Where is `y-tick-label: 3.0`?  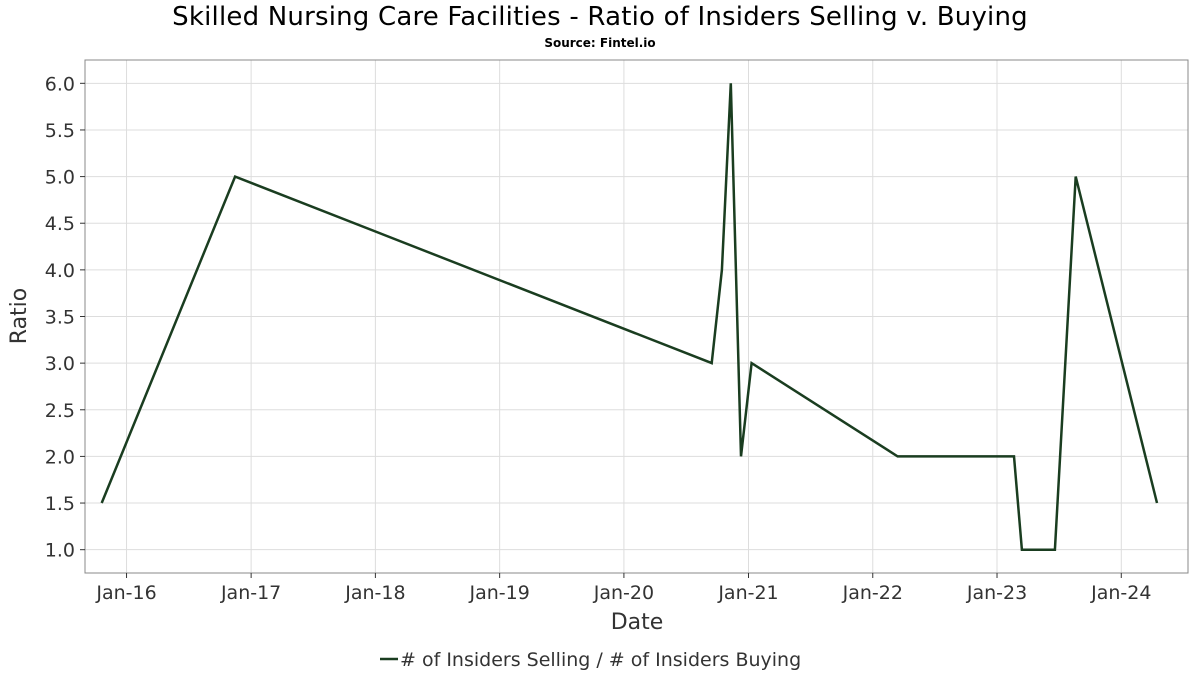
y-tick-label: 3.0 is located at coordinates (60, 364).